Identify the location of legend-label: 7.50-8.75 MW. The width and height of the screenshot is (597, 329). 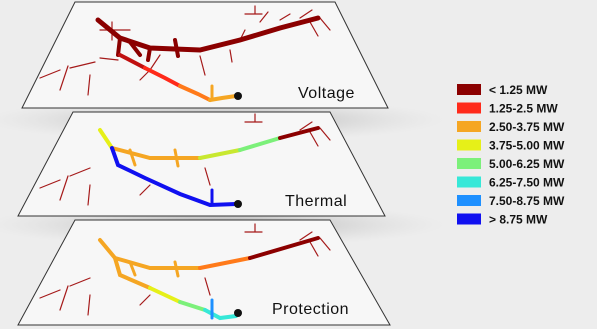
(527, 201).